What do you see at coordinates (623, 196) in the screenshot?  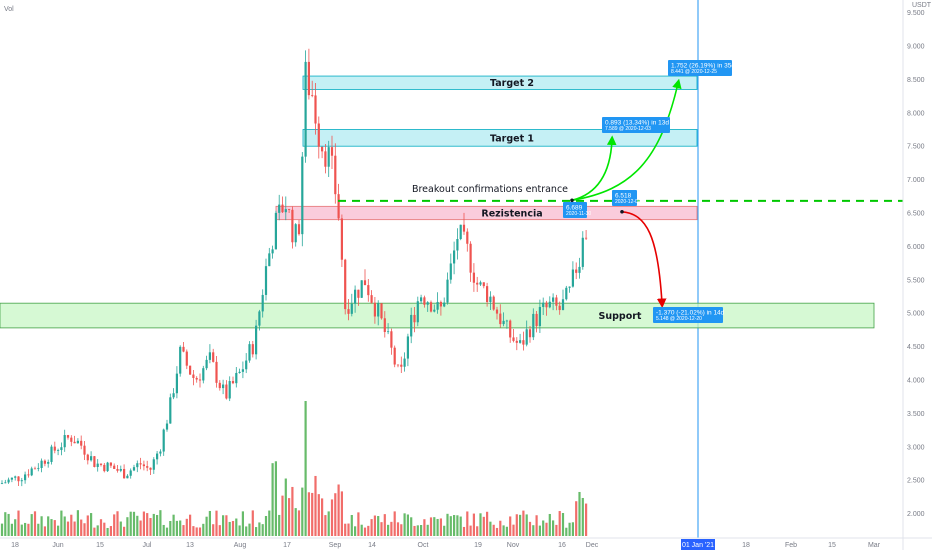 I see `rezistencia-point-box-main: 6.518` at bounding box center [623, 196].